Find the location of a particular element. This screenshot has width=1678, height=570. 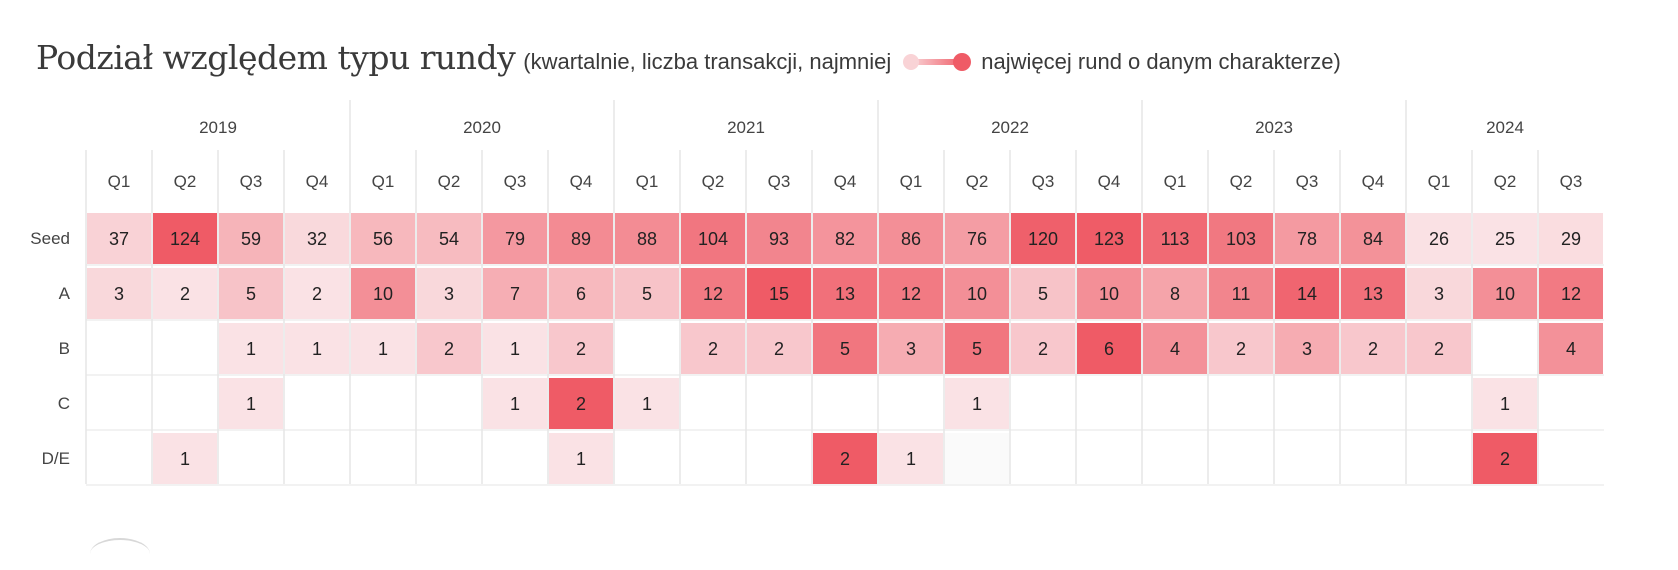

cell-value-label: 113 is located at coordinates (1175, 239).